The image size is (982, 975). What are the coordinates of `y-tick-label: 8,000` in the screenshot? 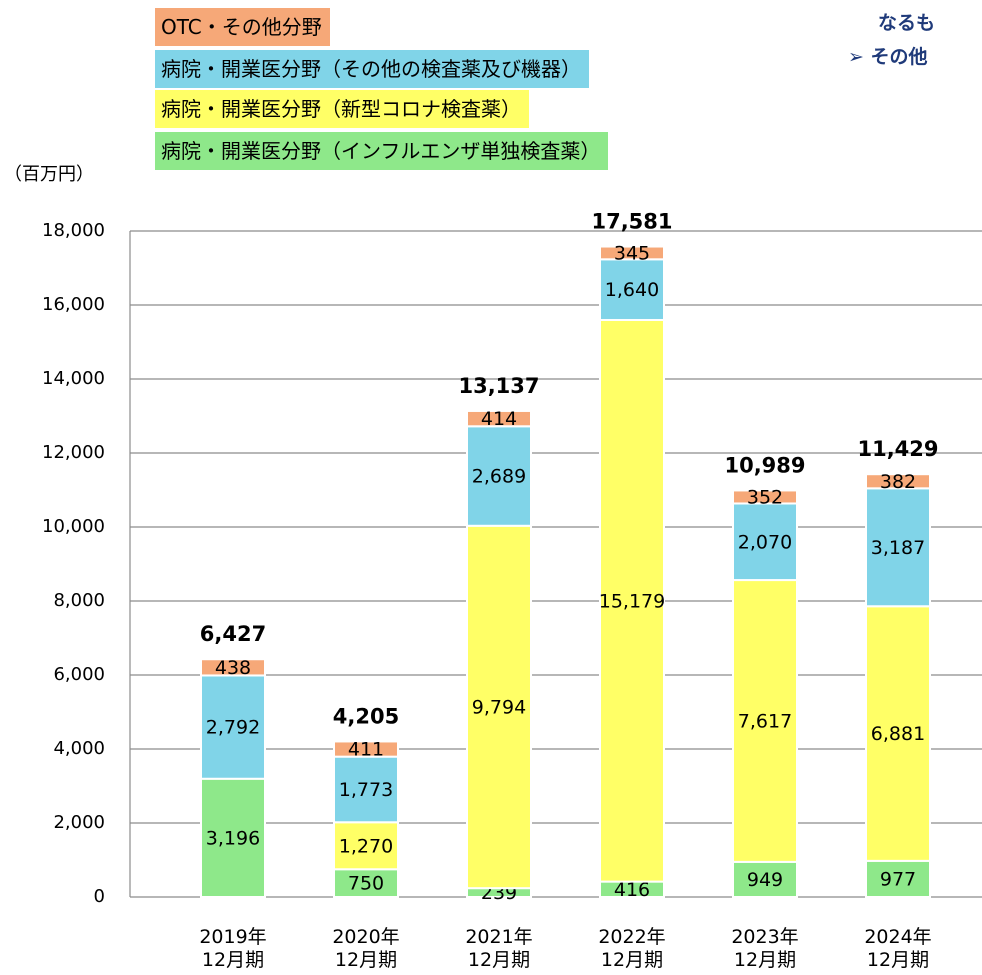 It's located at (79, 600).